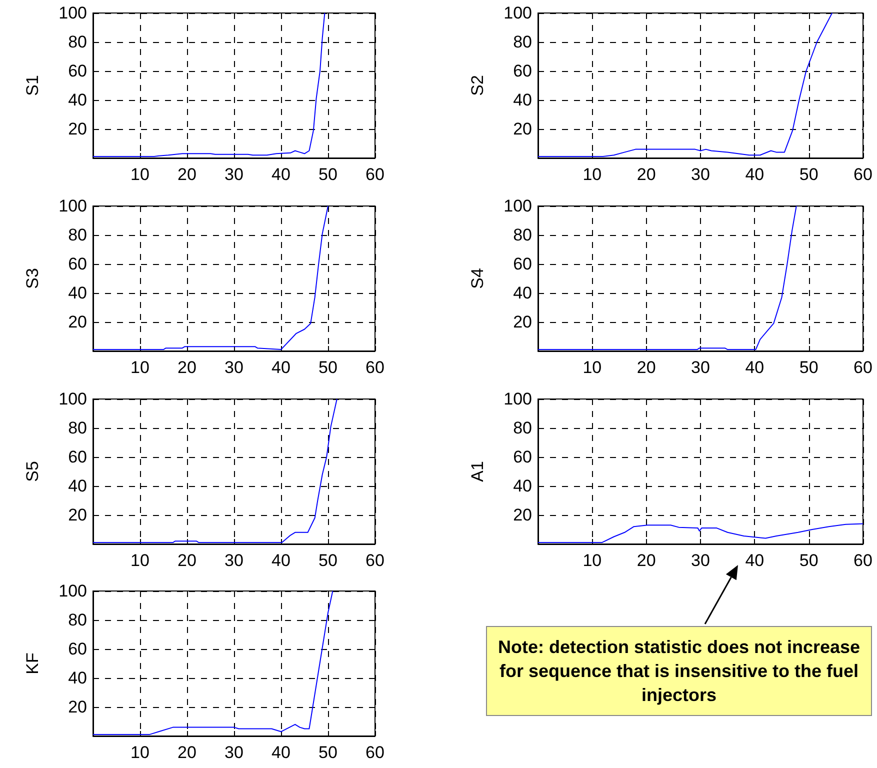 This screenshot has width=877, height=768. Describe the element at coordinates (685, 85) in the screenshot. I see `line-series` at that location.